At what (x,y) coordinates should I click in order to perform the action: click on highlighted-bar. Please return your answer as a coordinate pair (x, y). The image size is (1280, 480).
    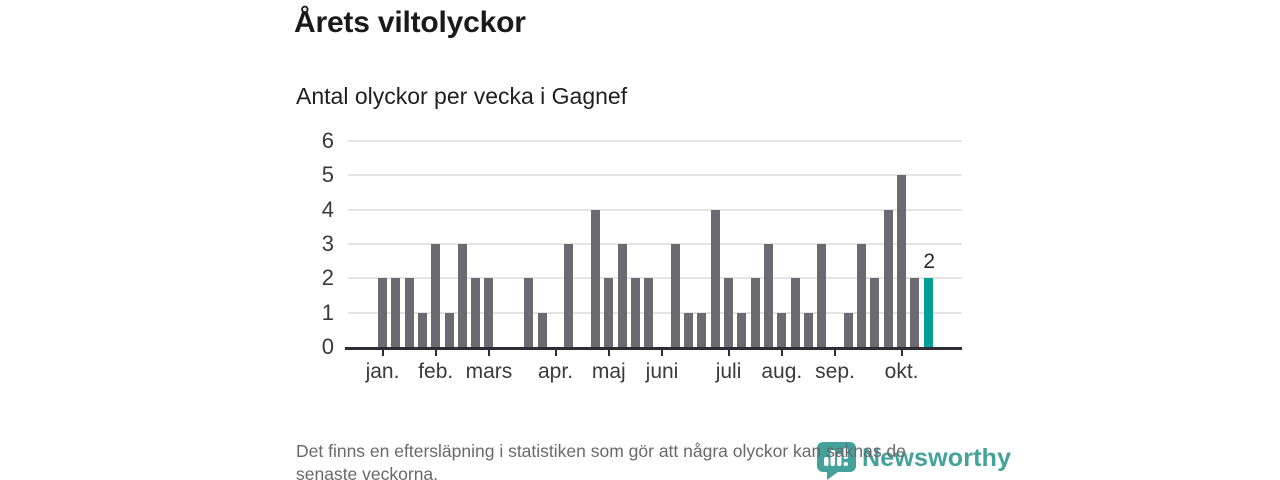
    Looking at the image, I should click on (928, 312).